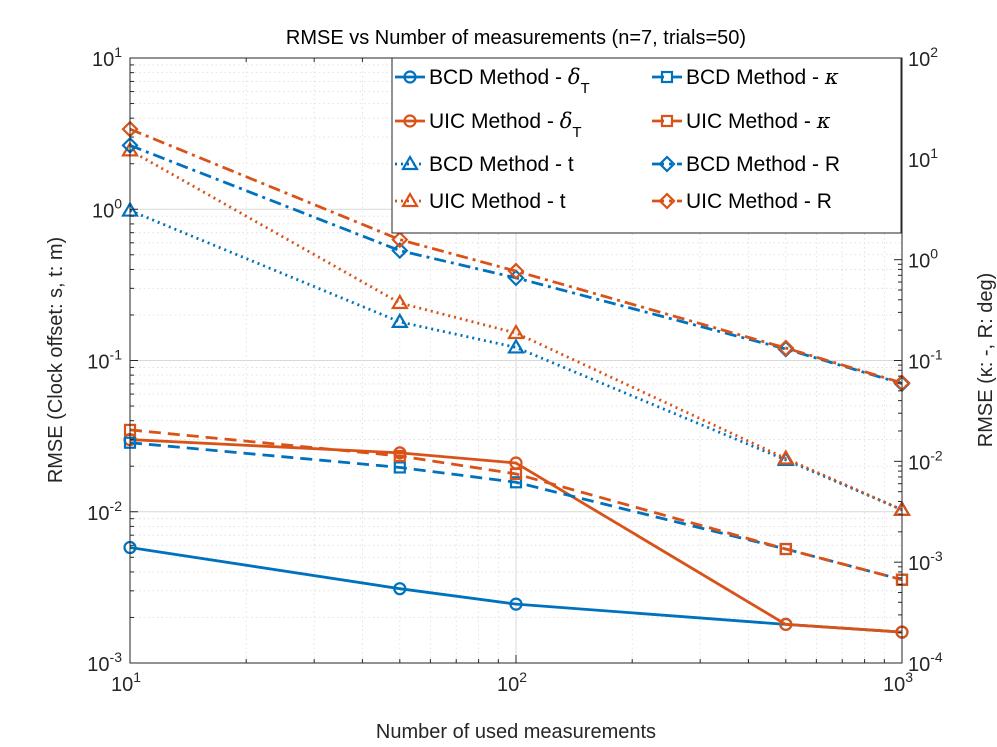 Image resolution: width=997 pixels, height=747 pixels. Describe the element at coordinates (107, 57) in the screenshot. I see `y-left-tick-label: 10¹` at that location.